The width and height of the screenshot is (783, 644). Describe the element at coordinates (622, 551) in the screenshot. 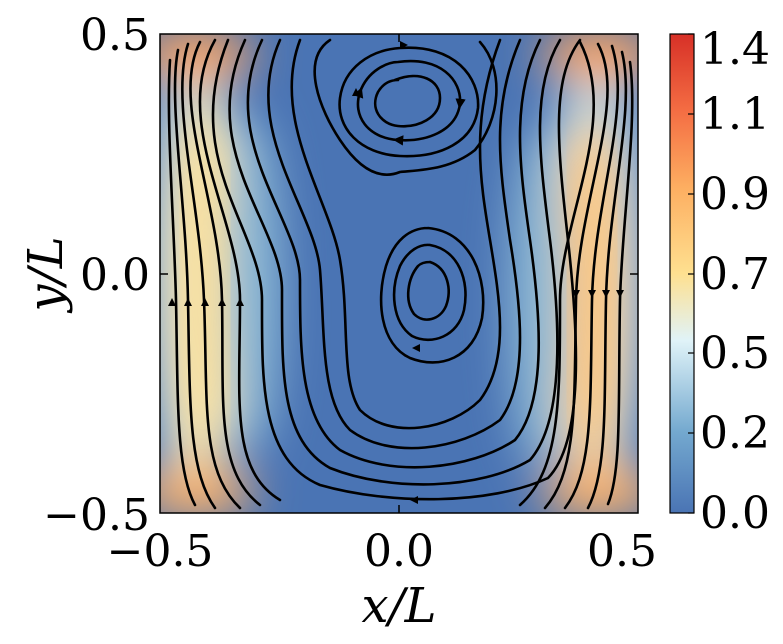

I see `x-tick-label: 0.5` at that location.